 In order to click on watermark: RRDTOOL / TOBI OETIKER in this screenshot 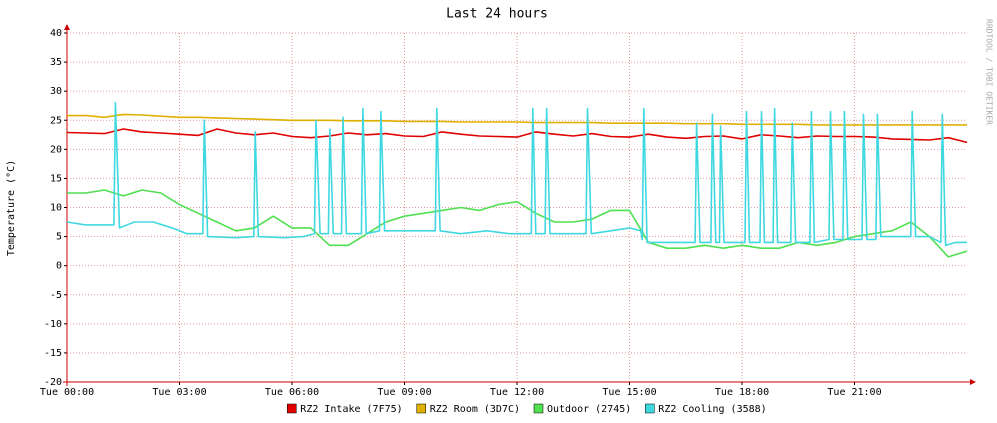, I will do `click(989, 72)`.